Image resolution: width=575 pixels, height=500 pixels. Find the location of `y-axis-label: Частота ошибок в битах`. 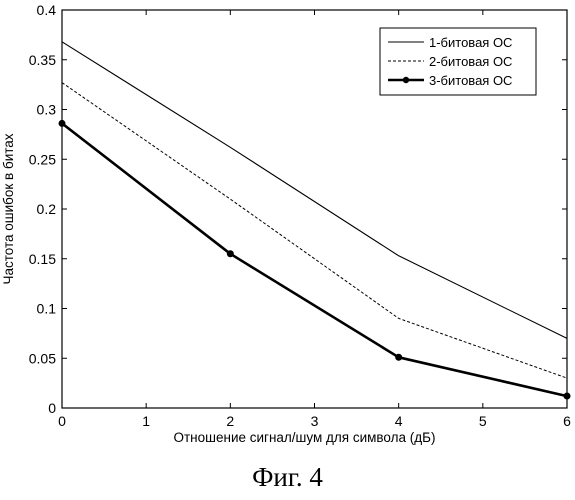

y-axis-label: Частота ошибок в битах is located at coordinates (8, 208).